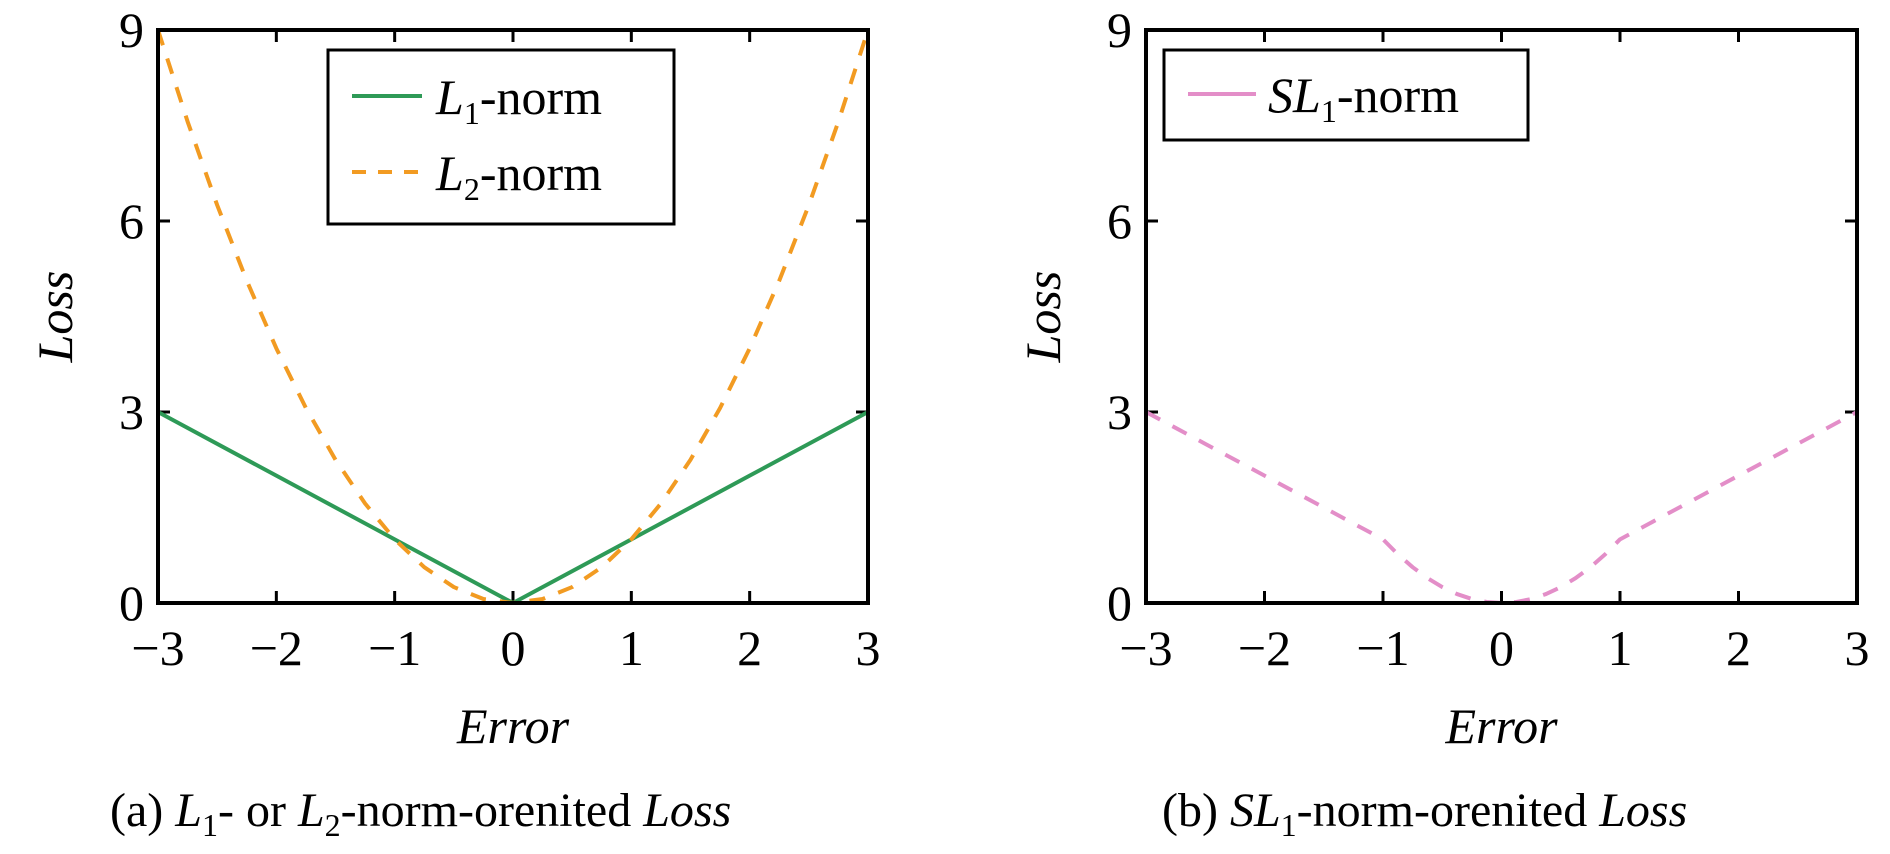  I want to click on panel-a-legend: L1-norm L2-norm, so click(501, 137).